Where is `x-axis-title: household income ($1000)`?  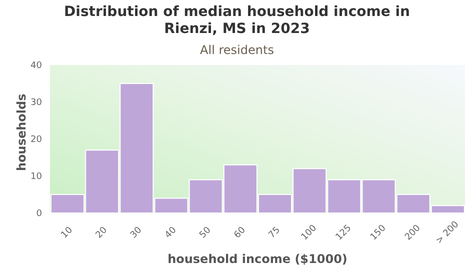
x-axis-title: household income ($1000) is located at coordinates (257, 259).